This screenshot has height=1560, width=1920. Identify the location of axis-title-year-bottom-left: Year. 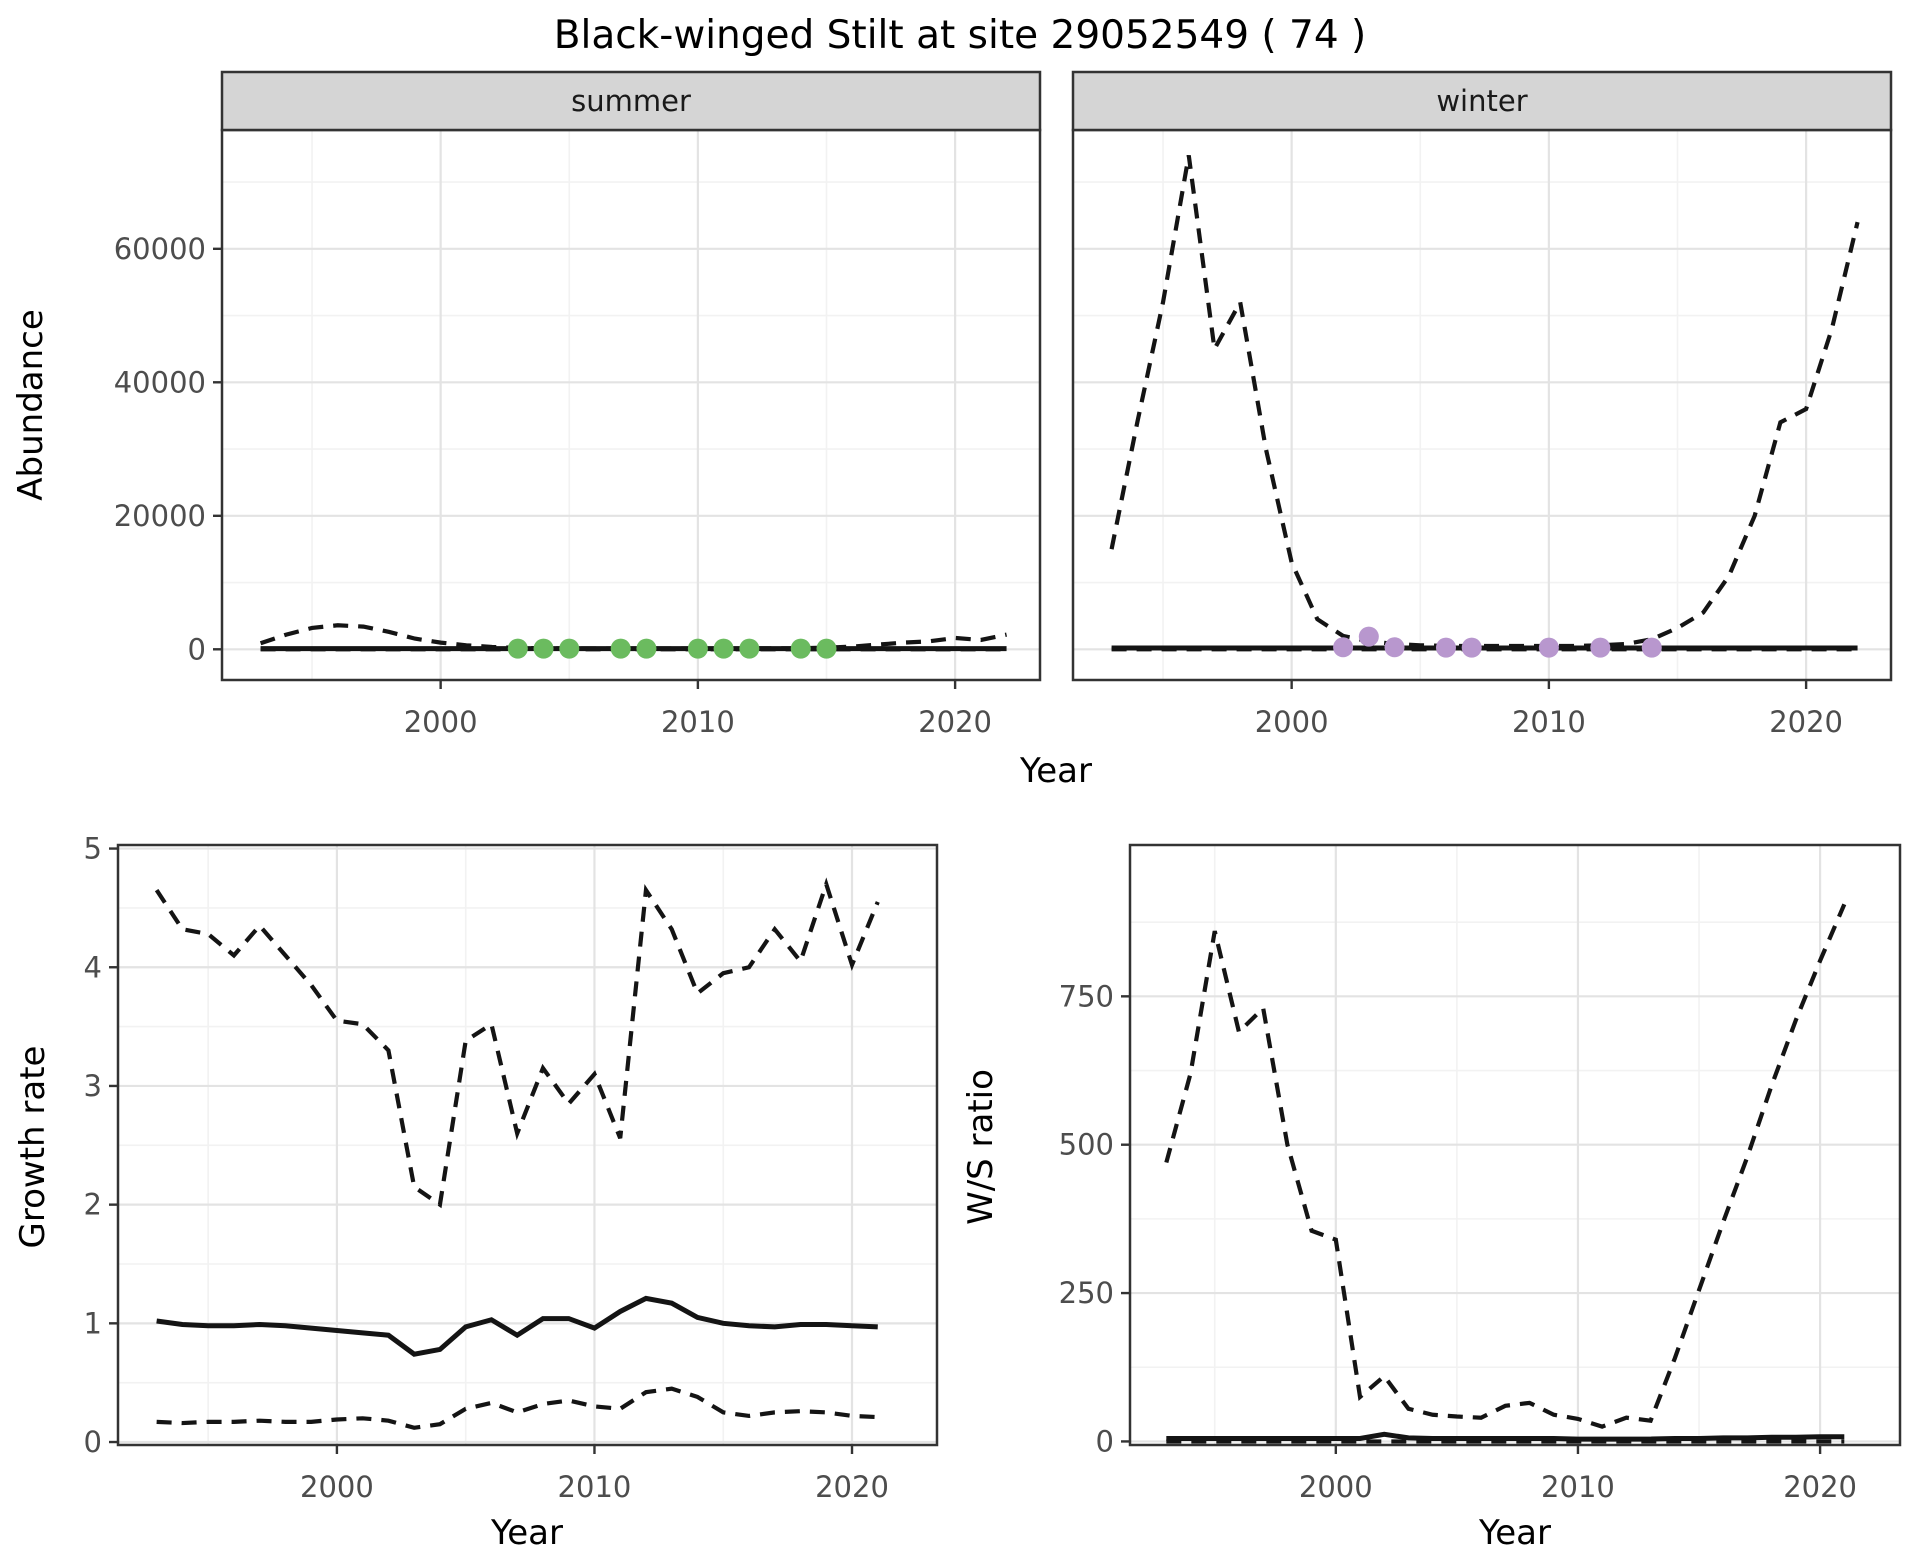
(526, 1533).